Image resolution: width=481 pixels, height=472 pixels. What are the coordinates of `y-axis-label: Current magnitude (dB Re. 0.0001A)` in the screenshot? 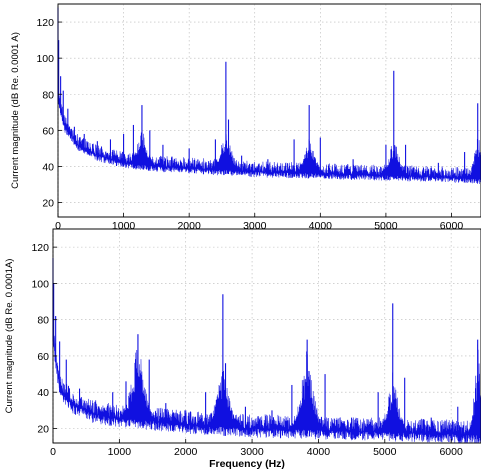 It's located at (9, 336).